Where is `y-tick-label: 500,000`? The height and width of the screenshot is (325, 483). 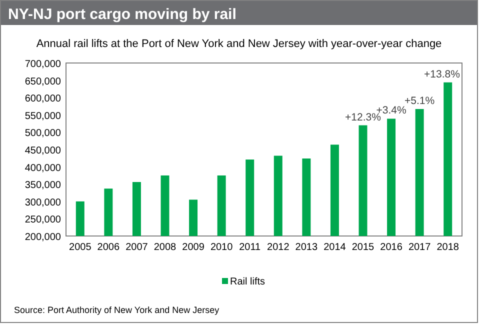
y-tick-label: 500,000 is located at coordinates (43, 134).